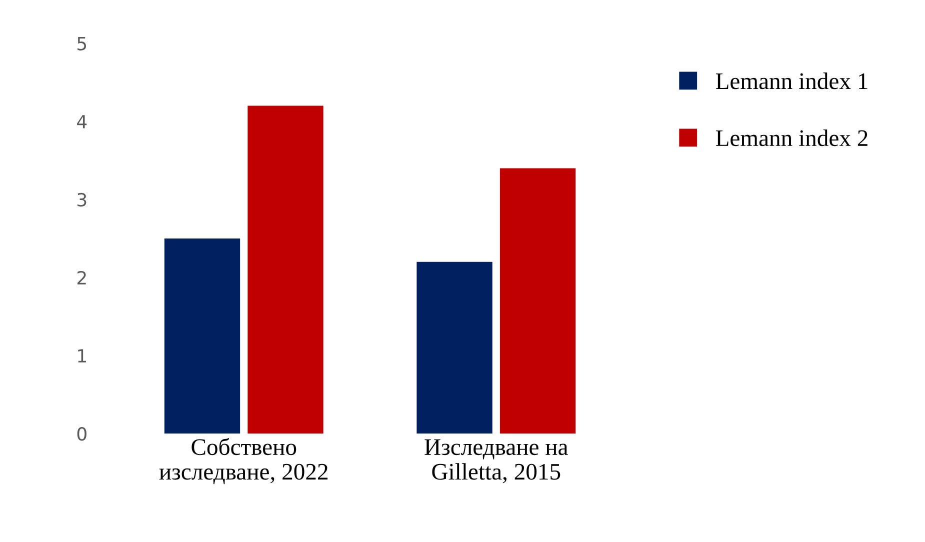 The height and width of the screenshot is (542, 925). What do you see at coordinates (81, 277) in the screenshot?
I see `y-tick-label: 2` at bounding box center [81, 277].